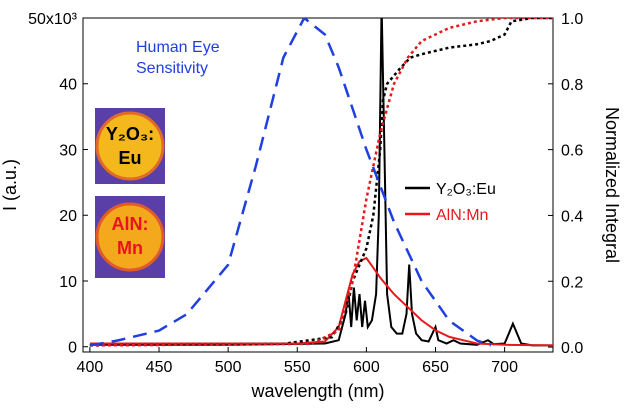  Describe the element at coordinates (172, 68) in the screenshot. I see `annotation: Sensitivity` at that location.